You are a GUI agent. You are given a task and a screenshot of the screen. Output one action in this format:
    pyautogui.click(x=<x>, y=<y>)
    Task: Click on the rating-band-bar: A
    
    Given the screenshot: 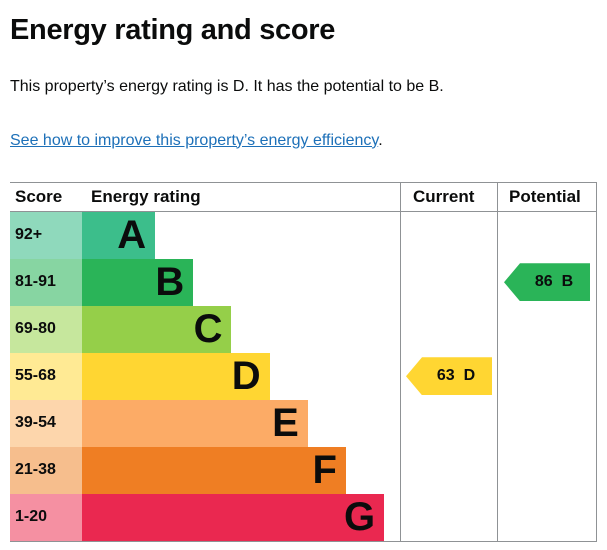 What is the action you would take?
    pyautogui.click(x=119, y=235)
    